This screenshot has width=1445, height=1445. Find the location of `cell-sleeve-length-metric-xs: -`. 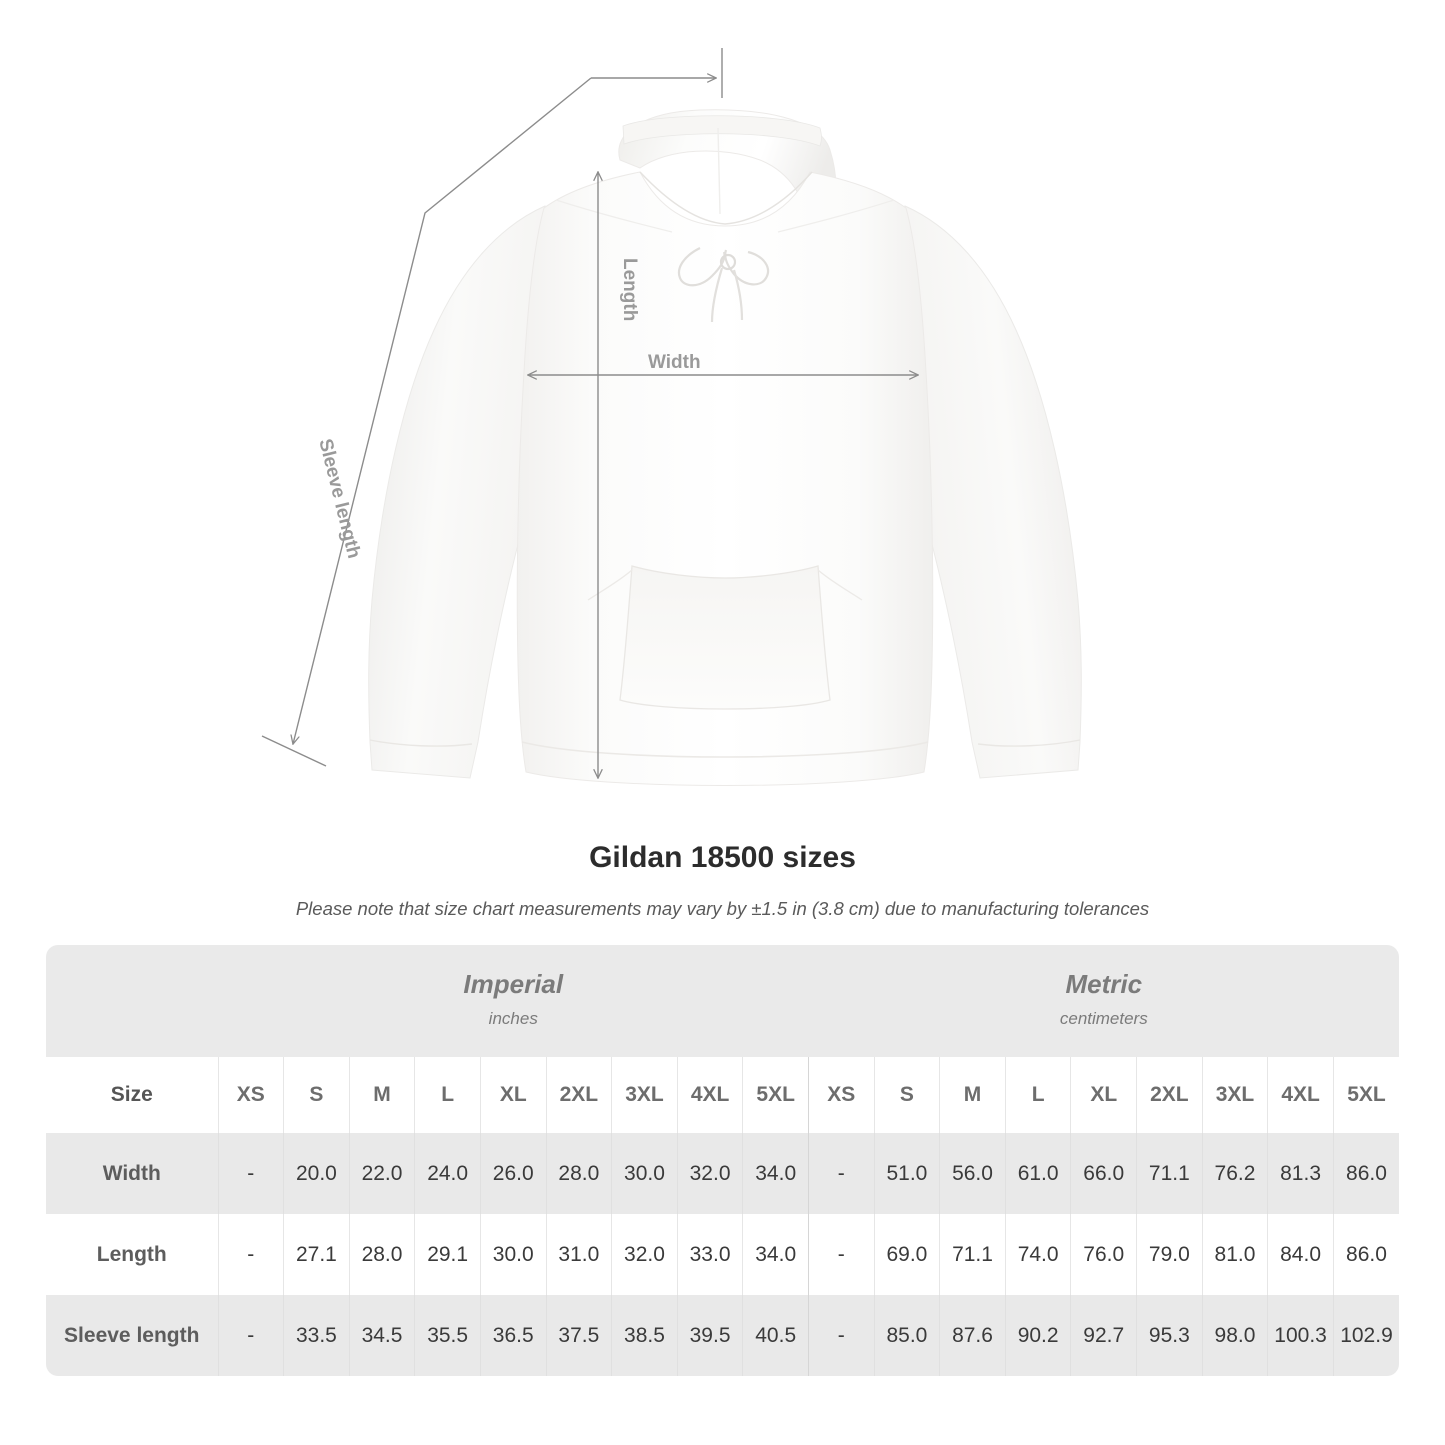

cell-sleeve-length-metric-xs: - is located at coordinates (841, 1335).